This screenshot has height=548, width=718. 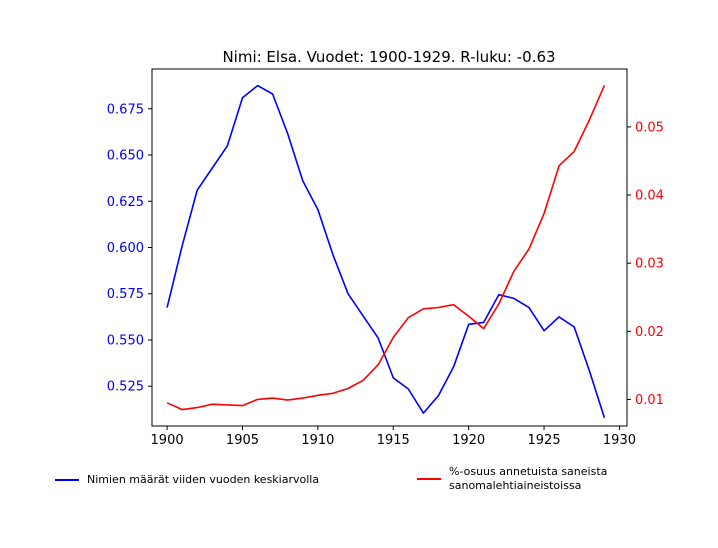 I want to click on y-right-tick-label: 0.04, so click(x=649, y=196).